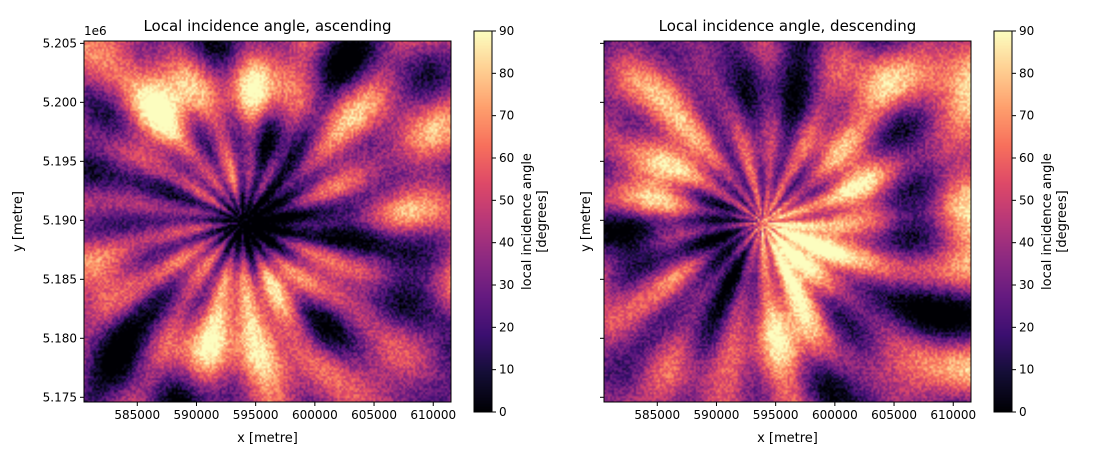  What do you see at coordinates (60, 220) in the screenshot?
I see `y-tick-label: 5.190` at bounding box center [60, 220].